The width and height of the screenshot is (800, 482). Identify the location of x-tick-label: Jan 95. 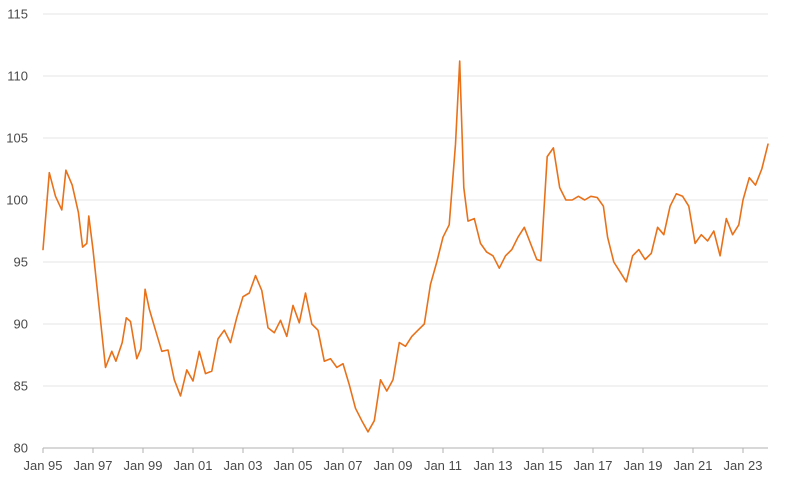
(42, 465).